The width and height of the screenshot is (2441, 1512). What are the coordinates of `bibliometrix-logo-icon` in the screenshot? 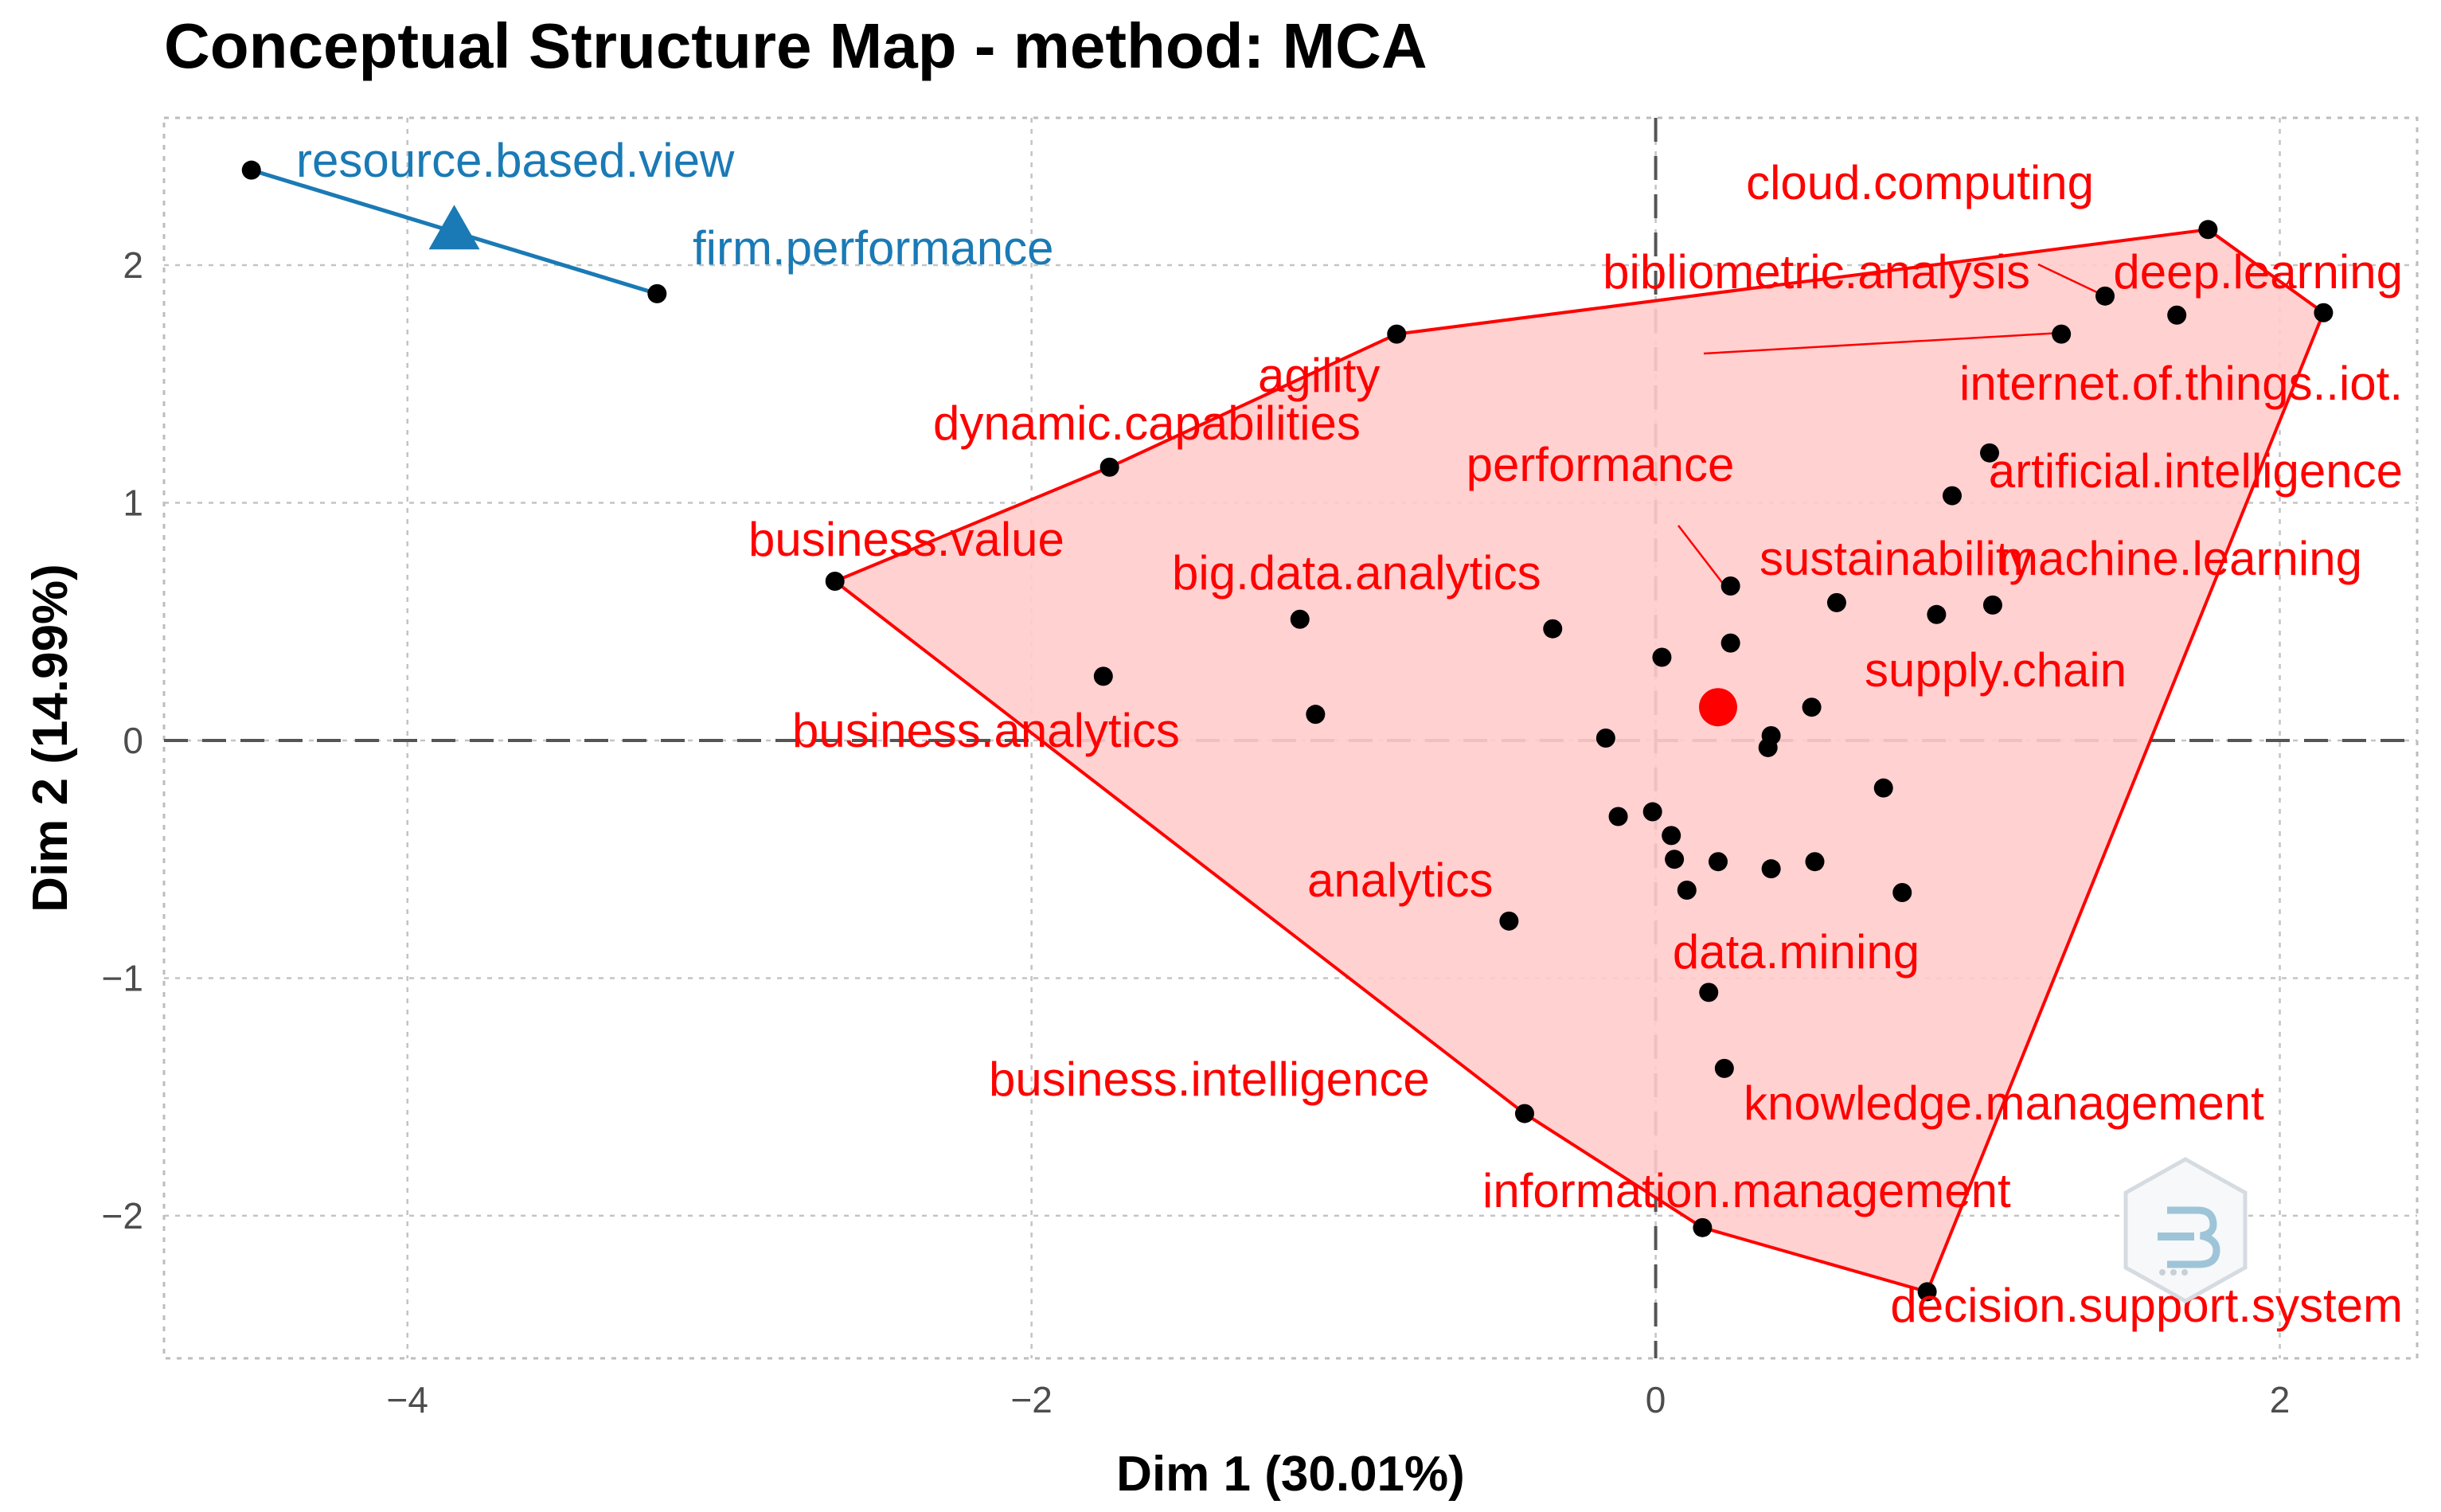 It's located at (2185, 1230).